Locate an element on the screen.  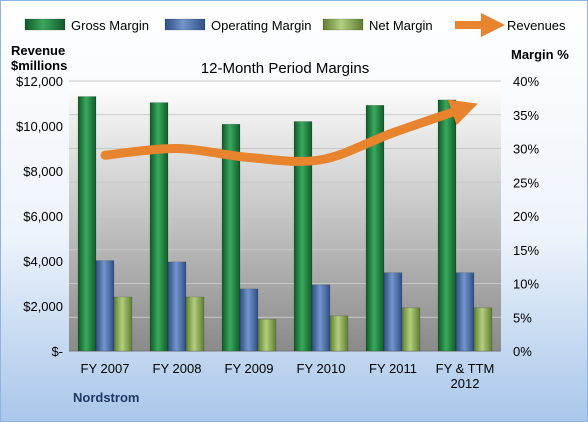
legend-label: Gross Margin is located at coordinates (110, 25).